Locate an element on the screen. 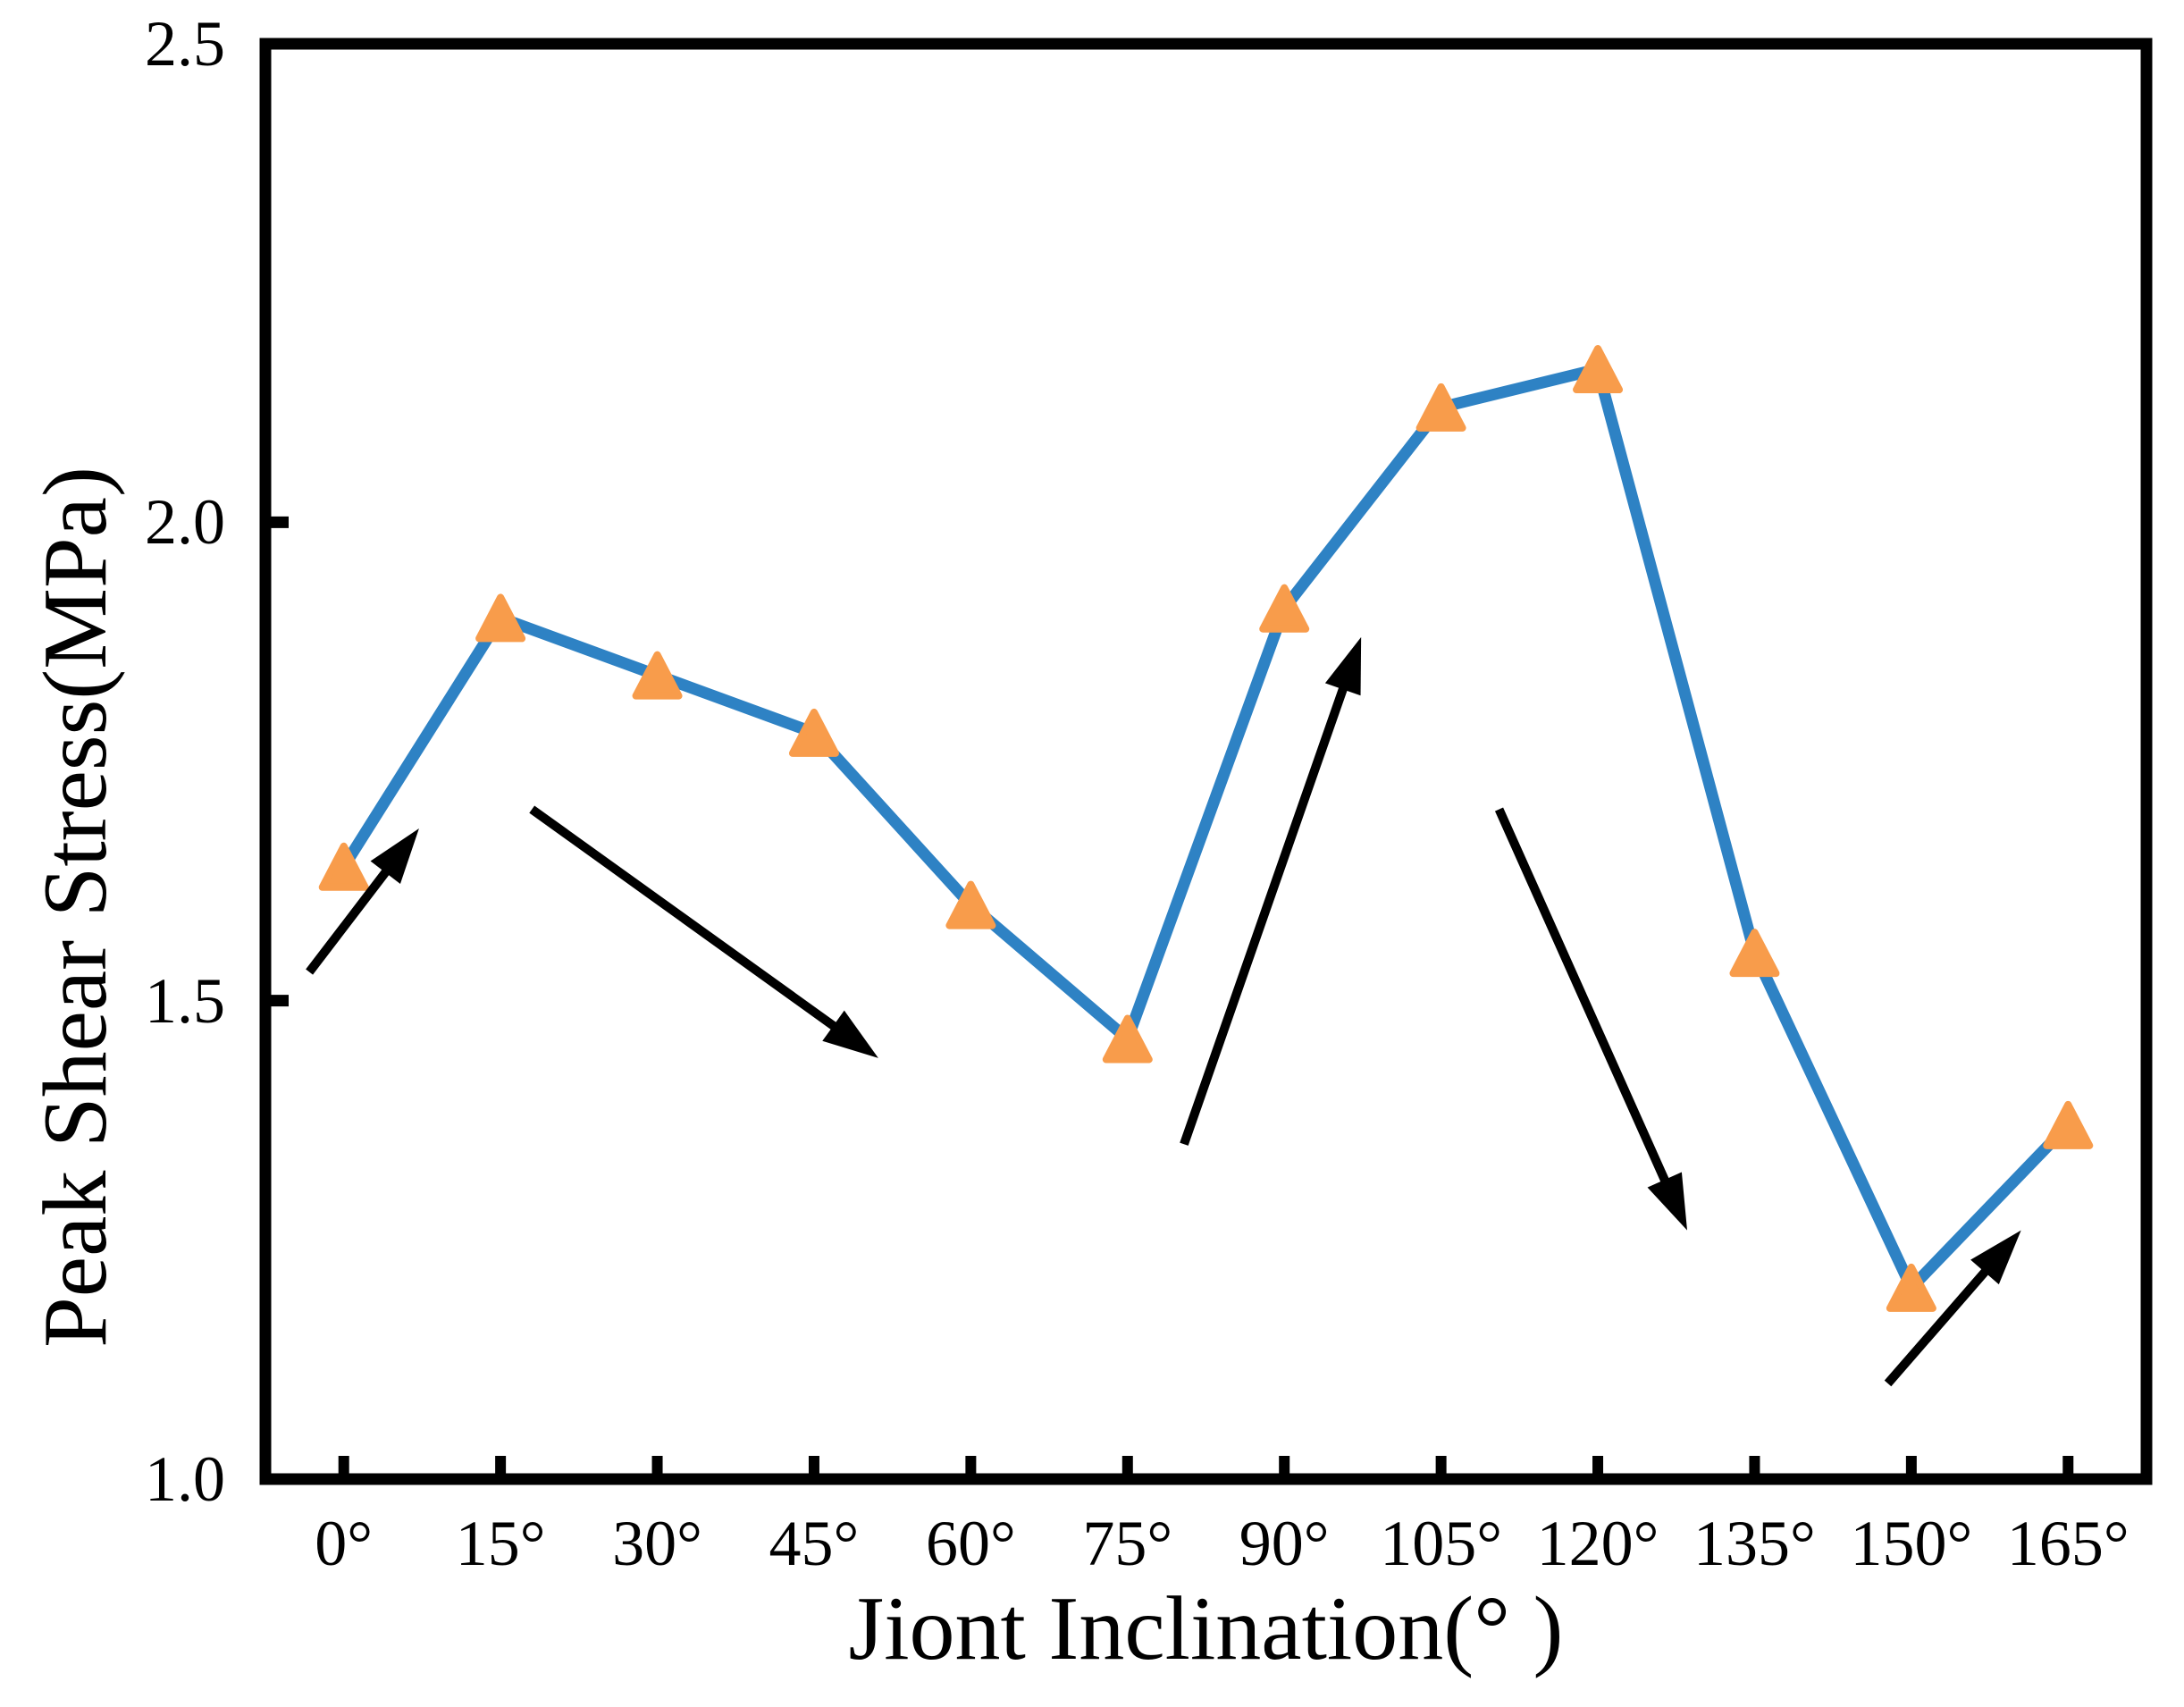 The width and height of the screenshot is (2184, 1707). x-tick-label: 135° is located at coordinates (1754, 1543).